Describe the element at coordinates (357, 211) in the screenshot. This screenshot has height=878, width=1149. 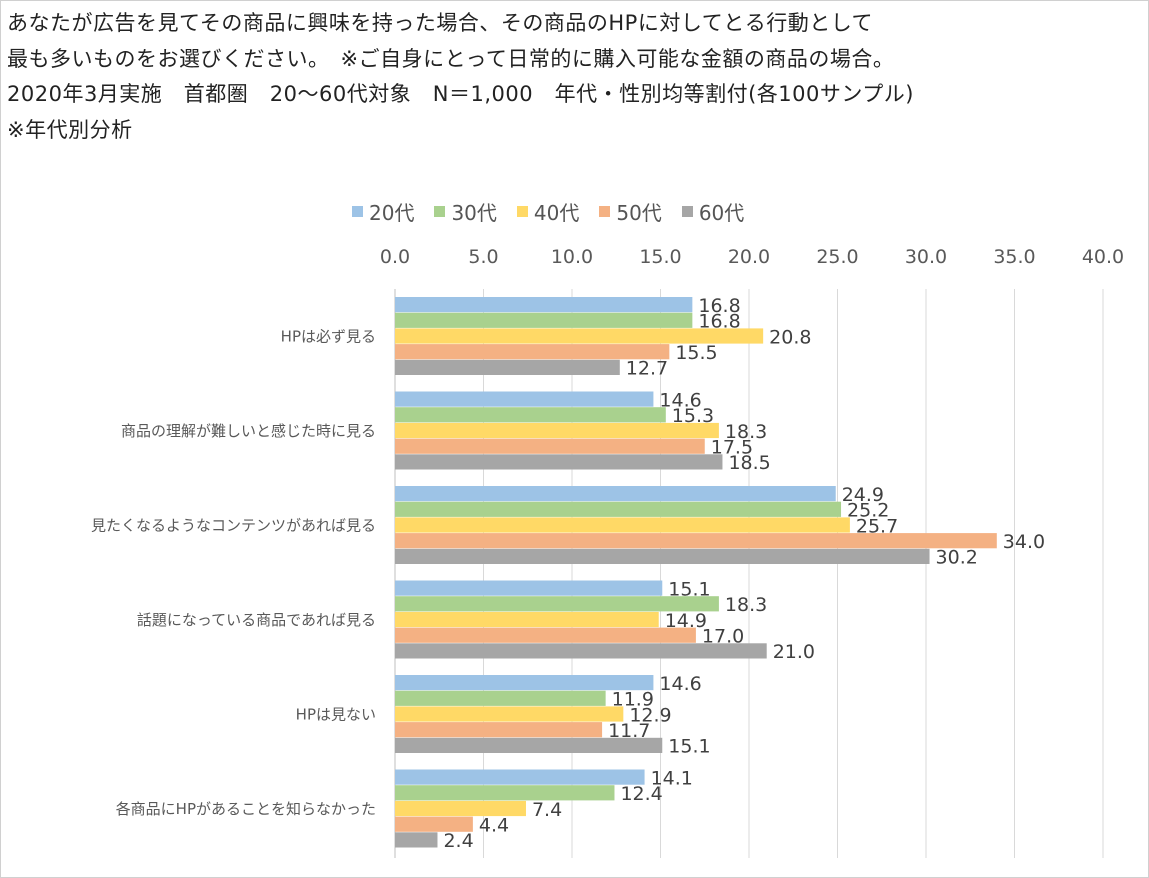
I see `legend-swatch-20s` at that location.